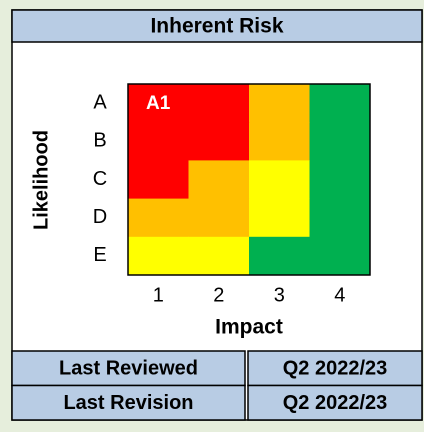  I want to click on column-label: 2, so click(218, 295).